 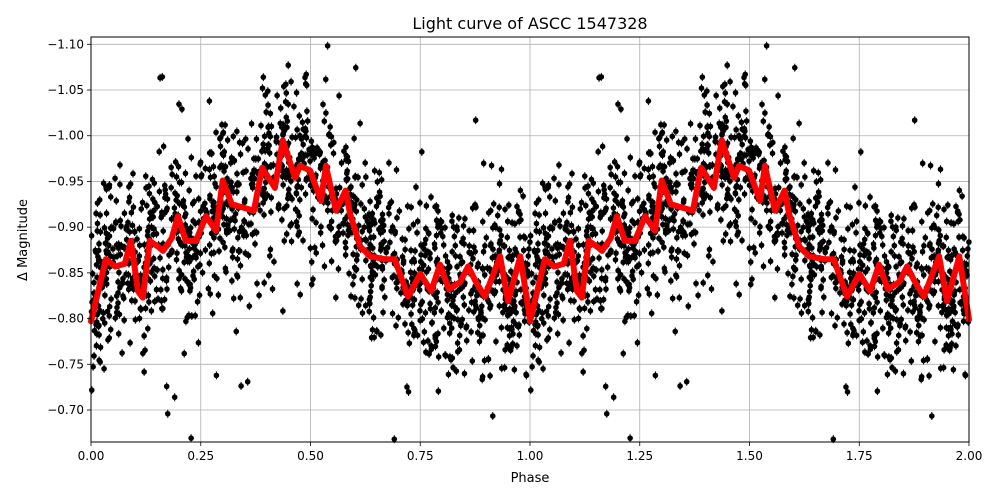 I want to click on x-tick-label: 2.00, so click(x=969, y=456).